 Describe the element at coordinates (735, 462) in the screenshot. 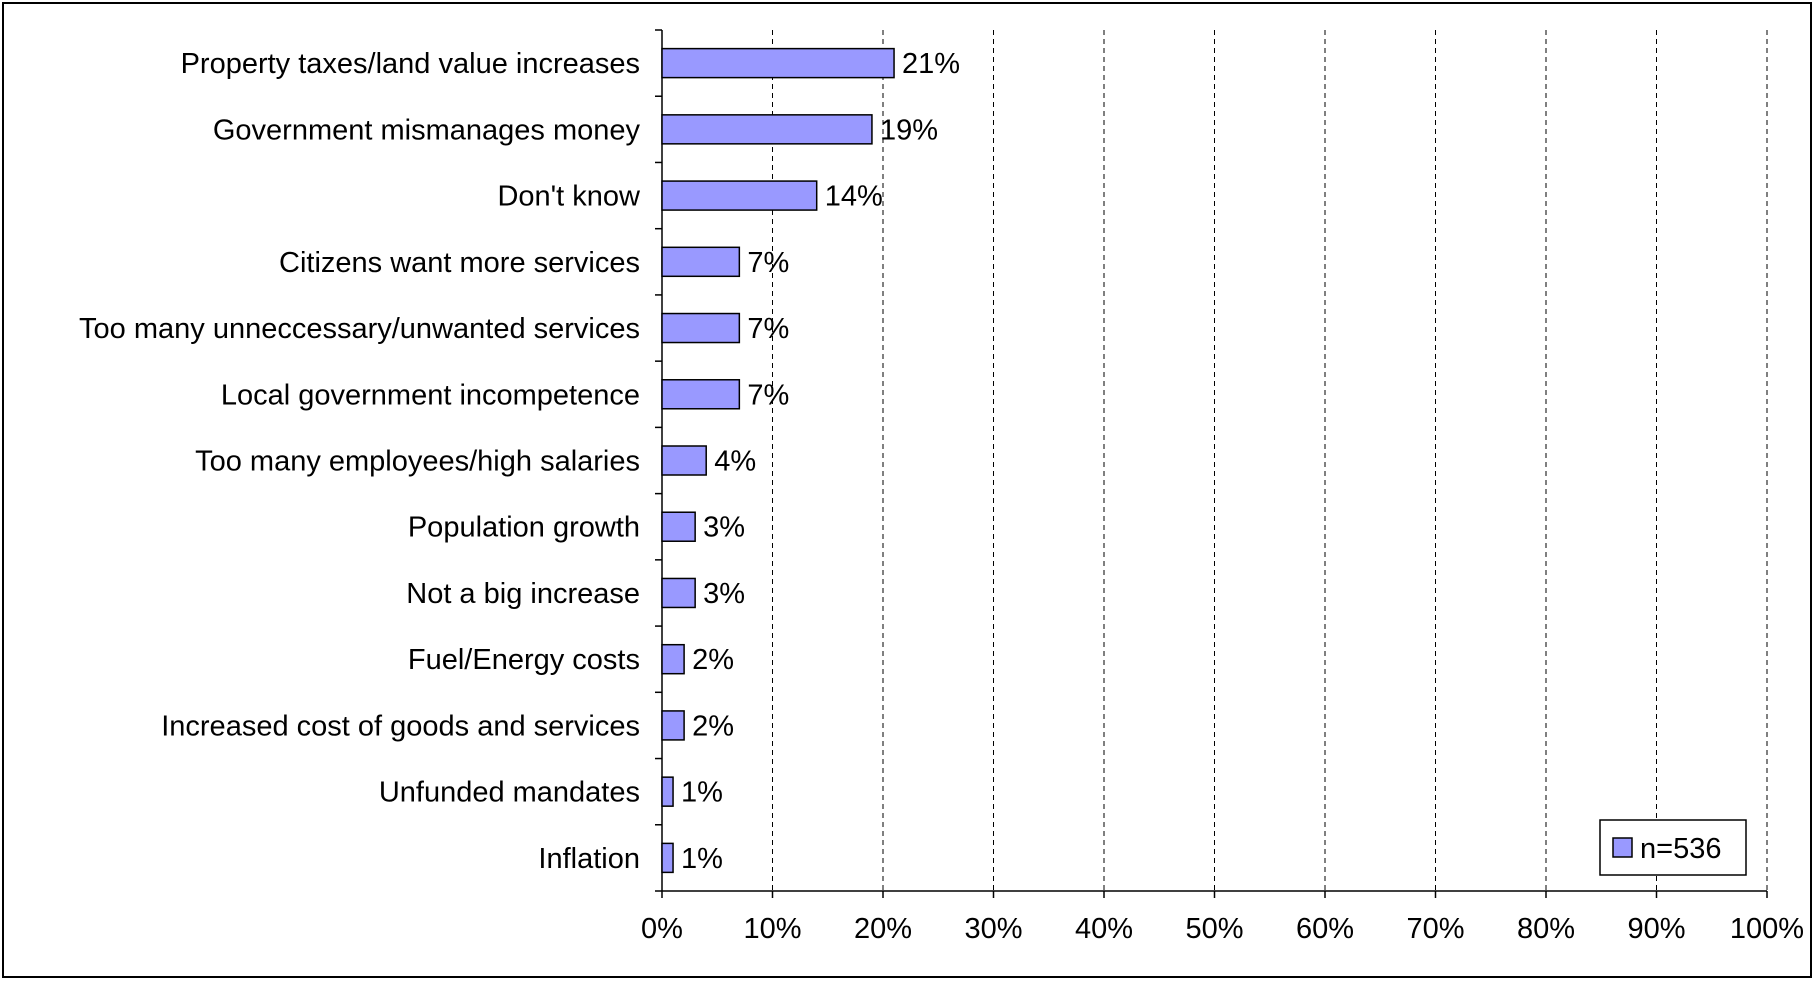

I see `value-label: 4%` at that location.